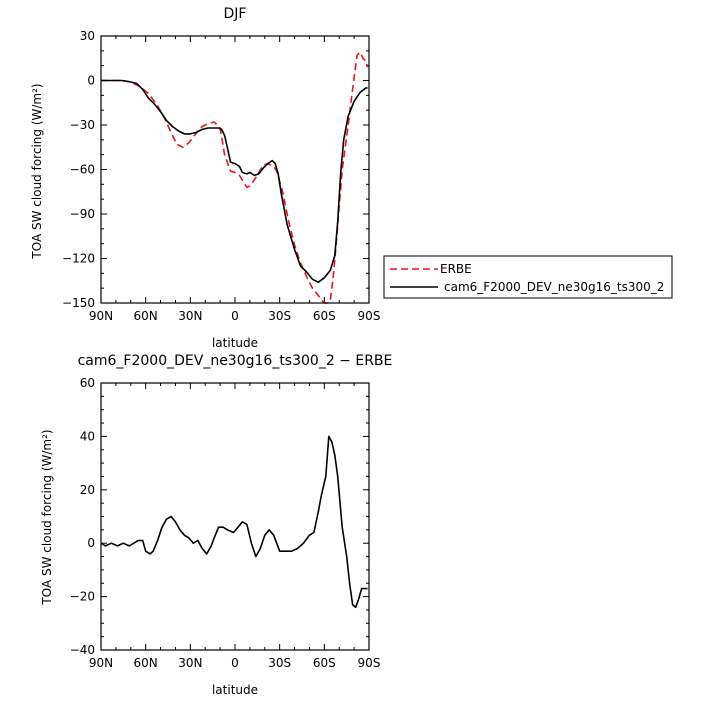 Image resolution: width=701 pixels, height=701 pixels. Describe the element at coordinates (82, 170) in the screenshot. I see `top-y-tick-label: −60` at that location.